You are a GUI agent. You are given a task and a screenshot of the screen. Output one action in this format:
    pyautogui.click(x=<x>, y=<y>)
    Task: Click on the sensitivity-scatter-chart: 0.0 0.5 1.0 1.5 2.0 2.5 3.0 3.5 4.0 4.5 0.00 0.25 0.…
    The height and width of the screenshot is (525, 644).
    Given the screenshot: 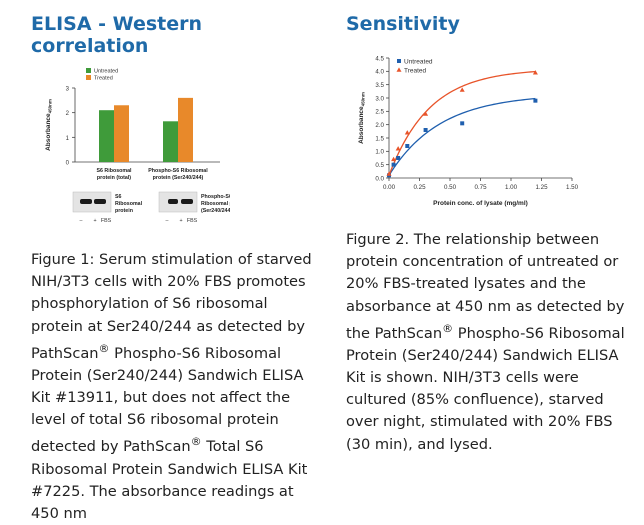 What is the action you would take?
    pyautogui.click(x=468, y=131)
    